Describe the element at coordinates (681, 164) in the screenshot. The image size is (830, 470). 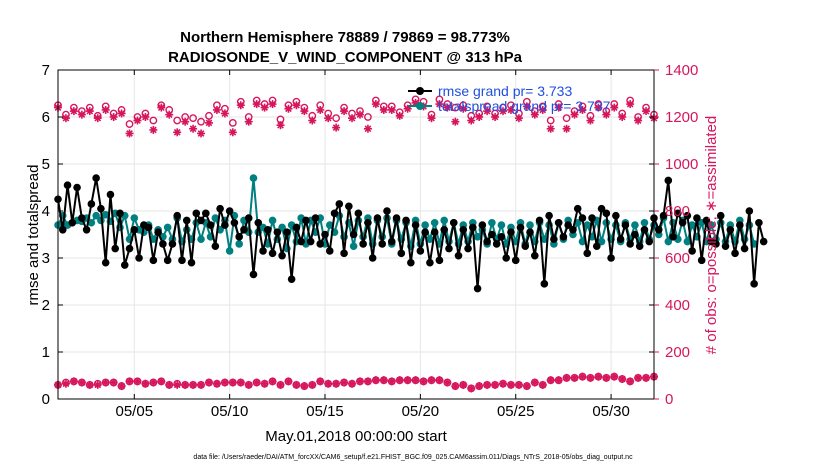
I see `y2-tick-label: 1000` at that location.